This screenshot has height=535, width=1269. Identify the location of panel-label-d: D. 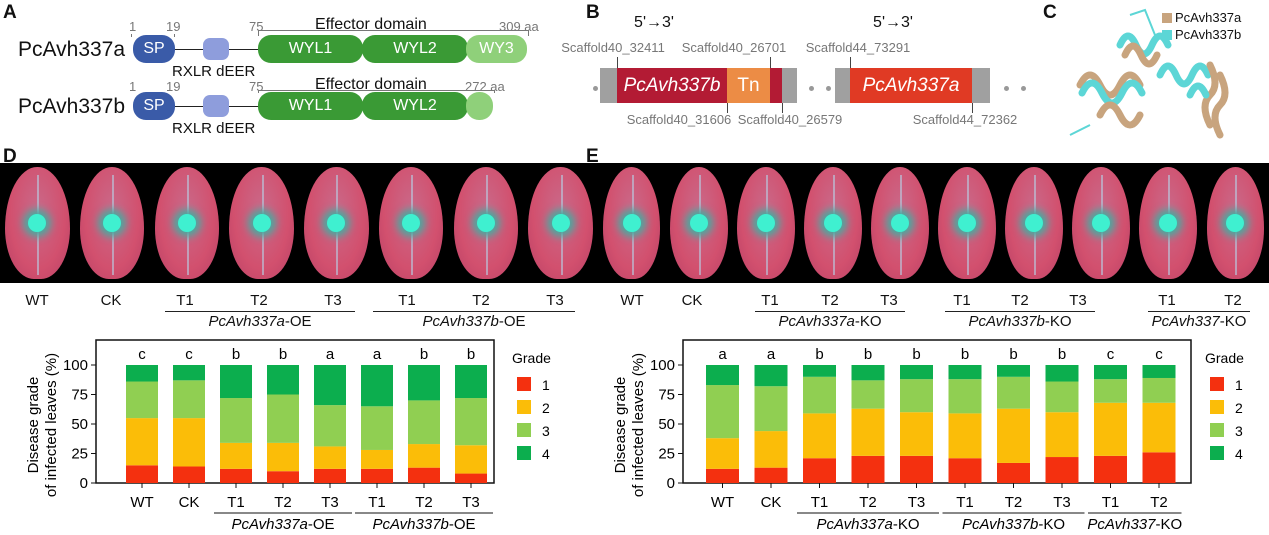
(10, 156).